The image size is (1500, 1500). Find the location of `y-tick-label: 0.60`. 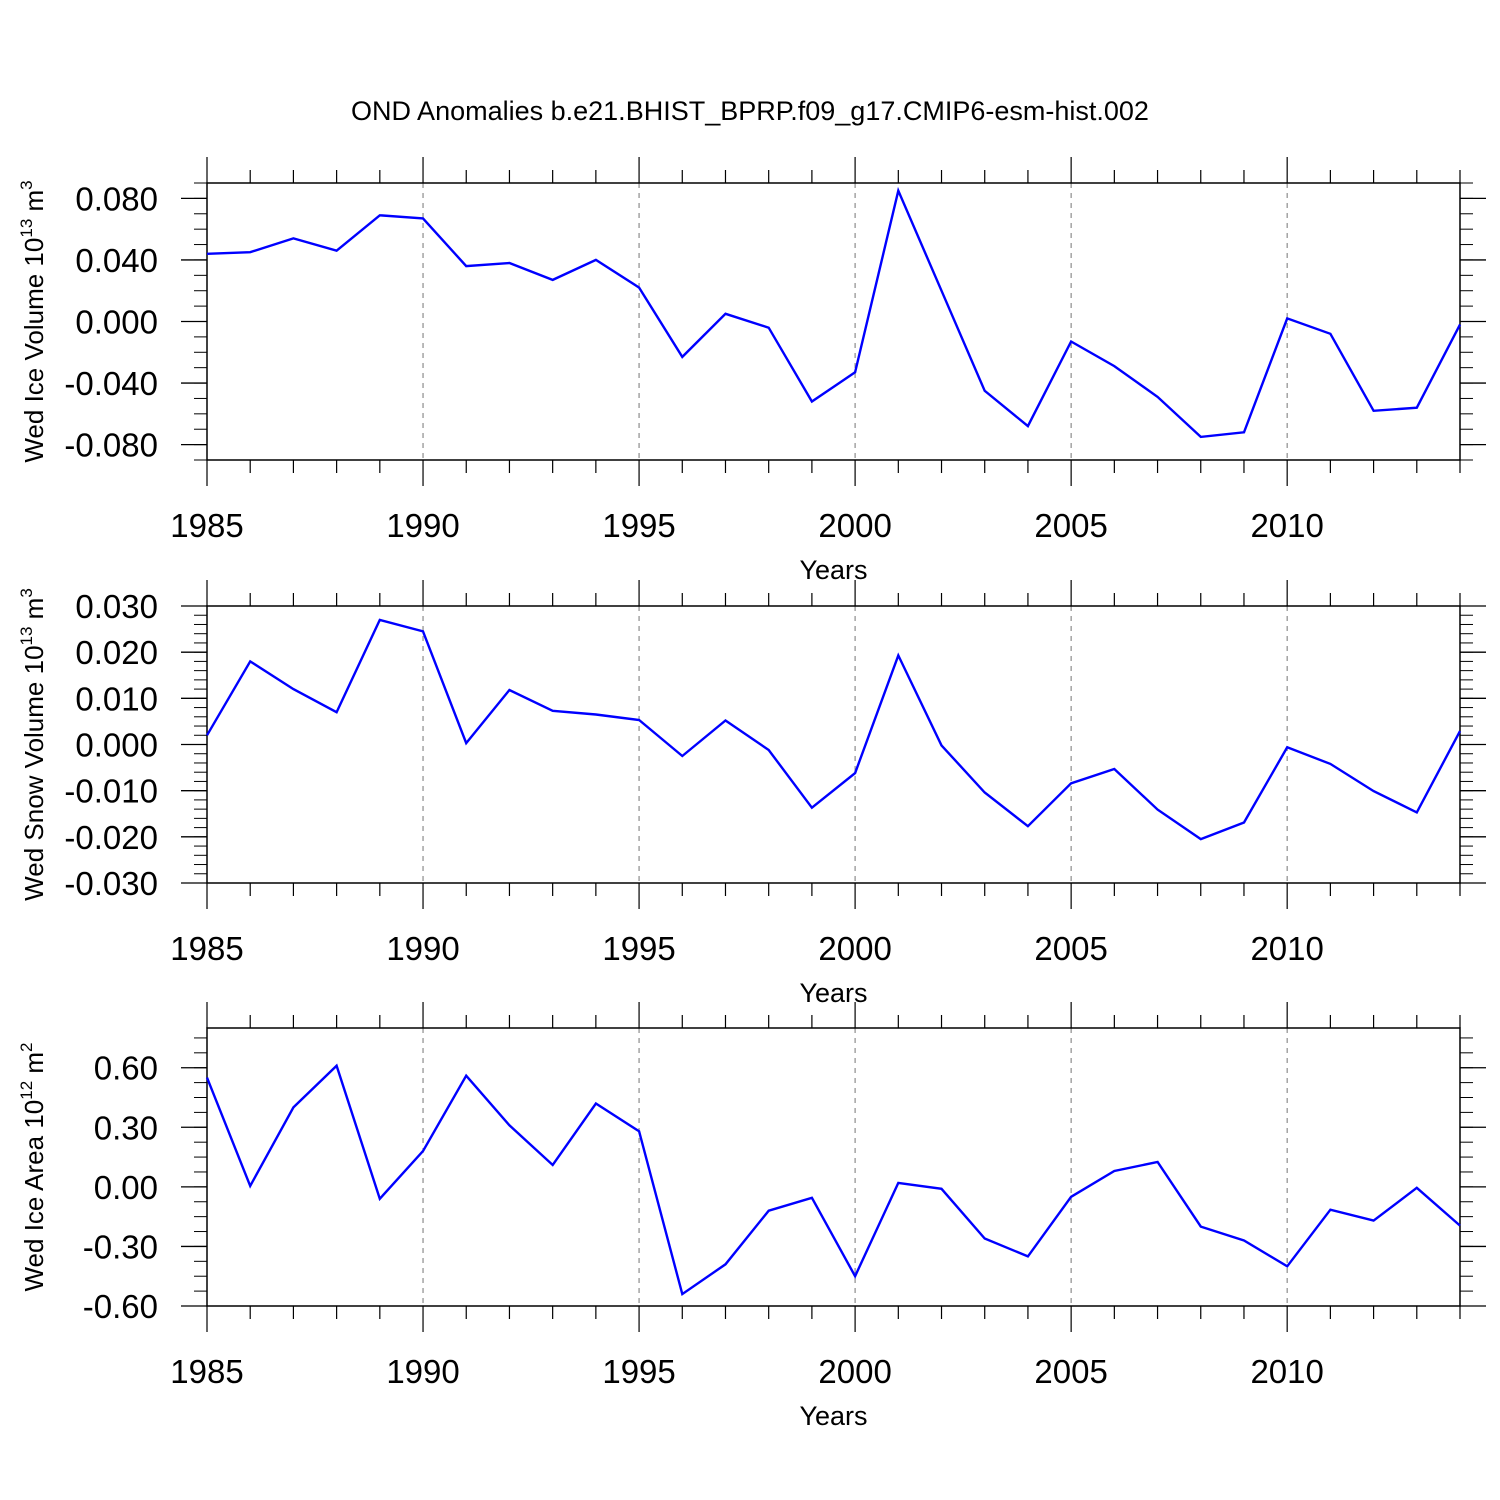

y-tick-label: 0.60 is located at coordinates (126, 1068).